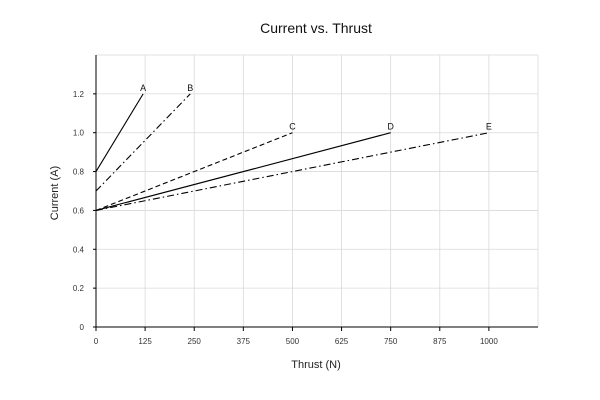  I want to click on y-tick-label: 0.8, so click(79, 172).